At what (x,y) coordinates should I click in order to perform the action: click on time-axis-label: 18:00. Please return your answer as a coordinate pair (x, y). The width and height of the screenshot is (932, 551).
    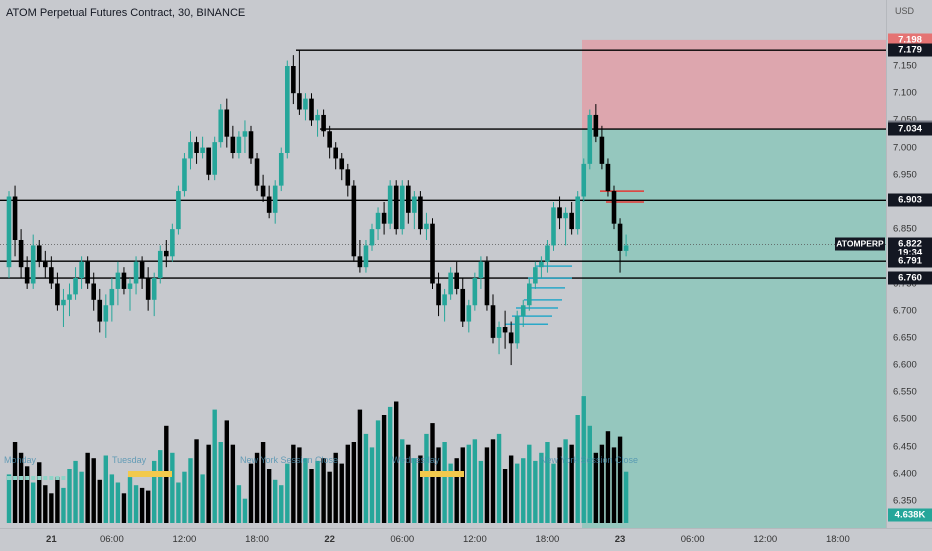
    Looking at the image, I should click on (257, 539).